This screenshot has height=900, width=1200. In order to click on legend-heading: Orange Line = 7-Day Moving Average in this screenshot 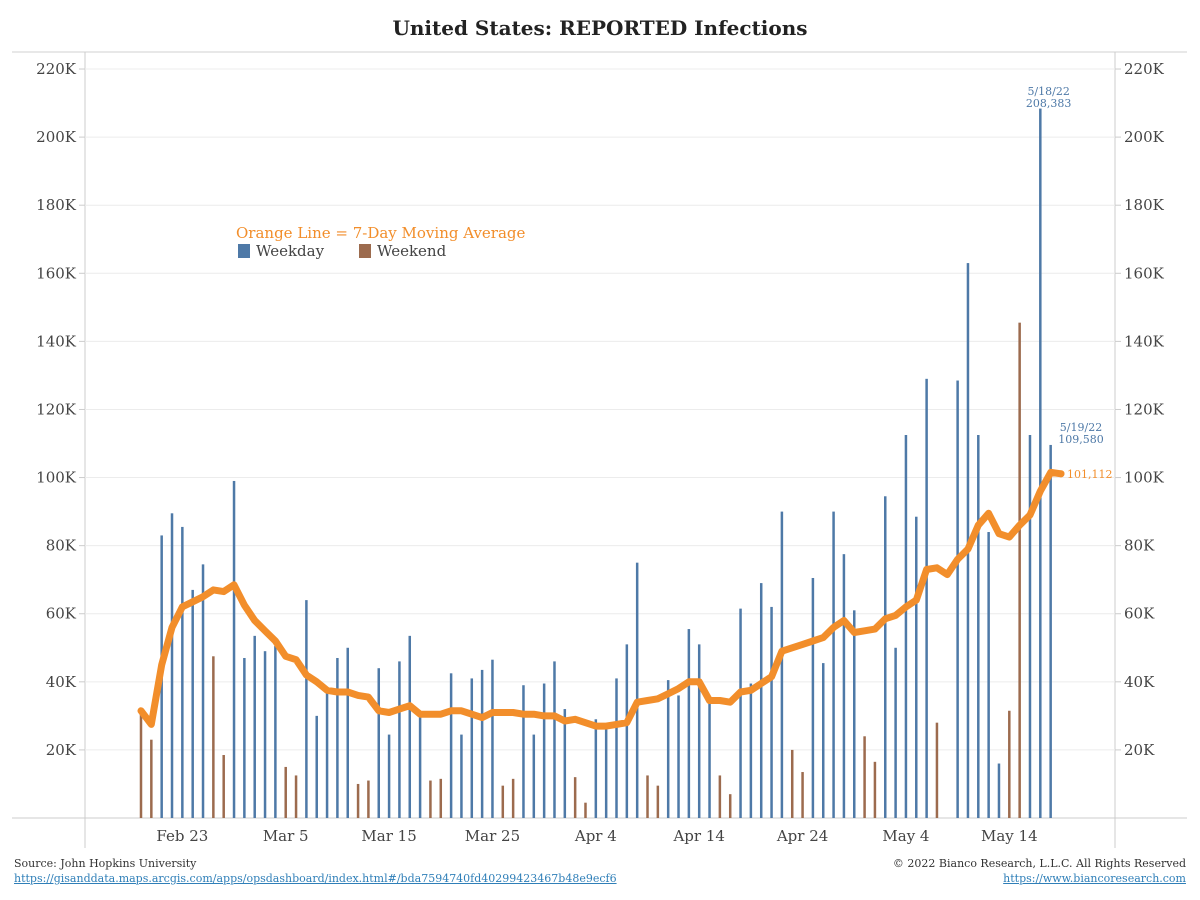, I will do `click(381, 233)`.